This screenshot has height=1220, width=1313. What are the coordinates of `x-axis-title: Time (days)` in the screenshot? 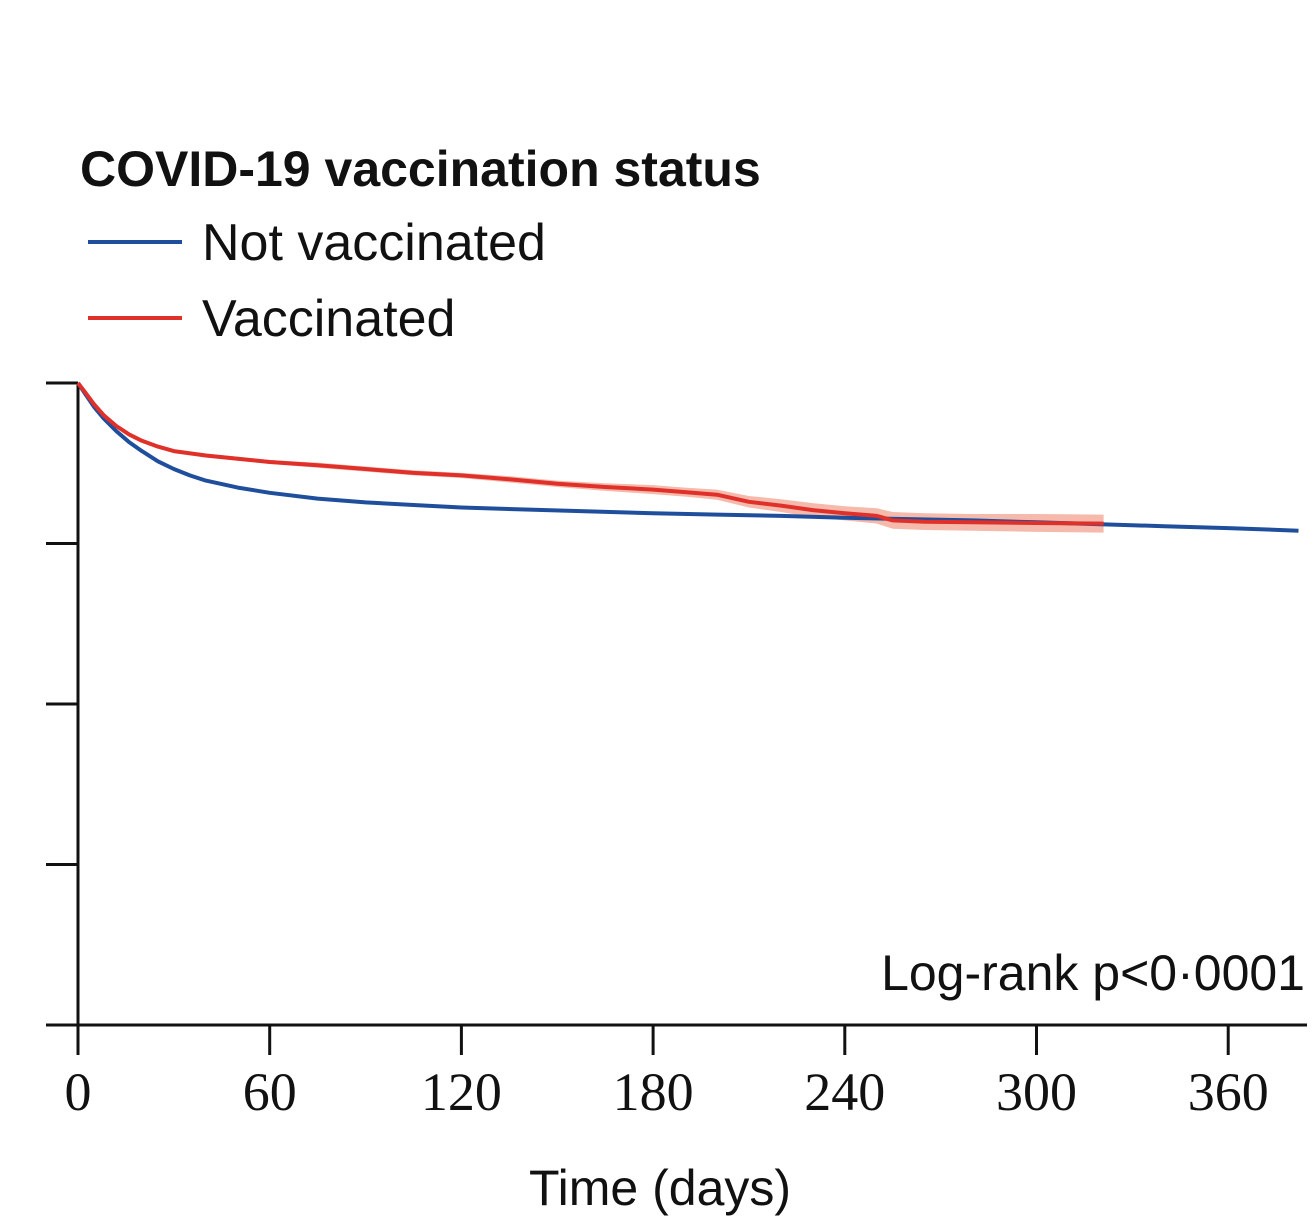 It's located at (660, 1188).